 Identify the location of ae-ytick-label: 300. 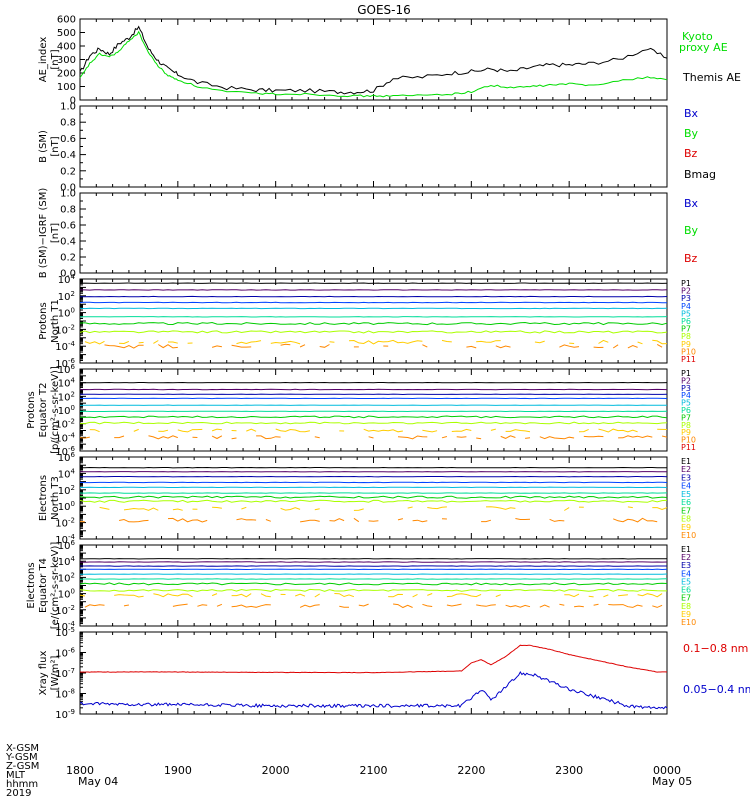
(66, 60).